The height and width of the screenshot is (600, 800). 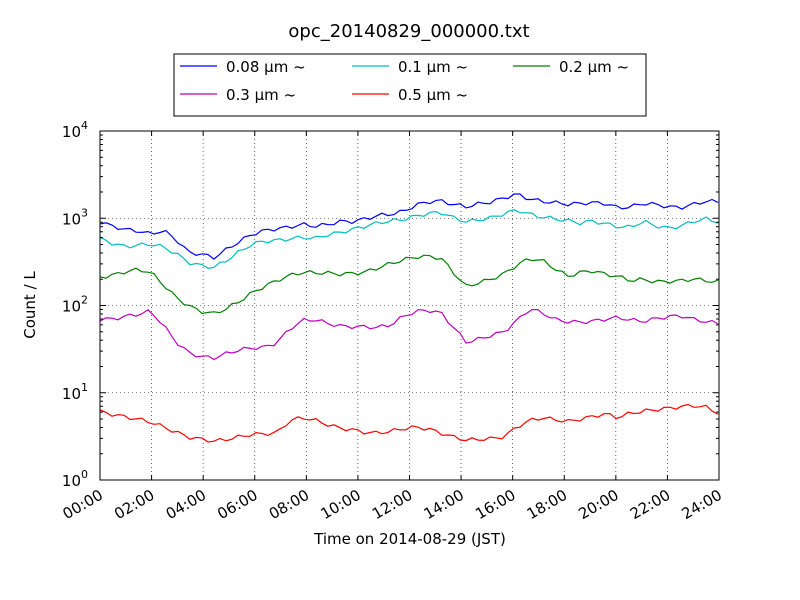 I want to click on y-axis-label: Count / L, so click(x=30, y=305).